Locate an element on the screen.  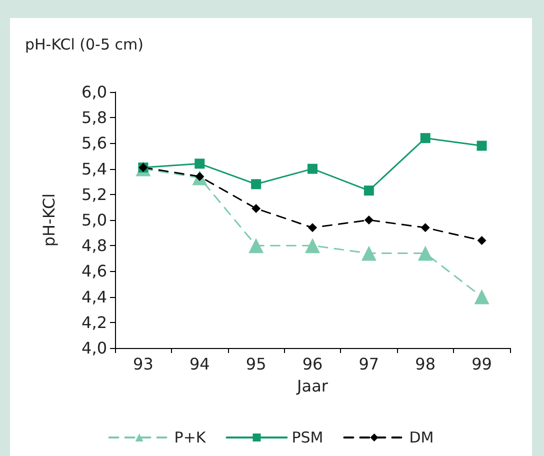
y-tick-label: 4,6 is located at coordinates (94, 271).